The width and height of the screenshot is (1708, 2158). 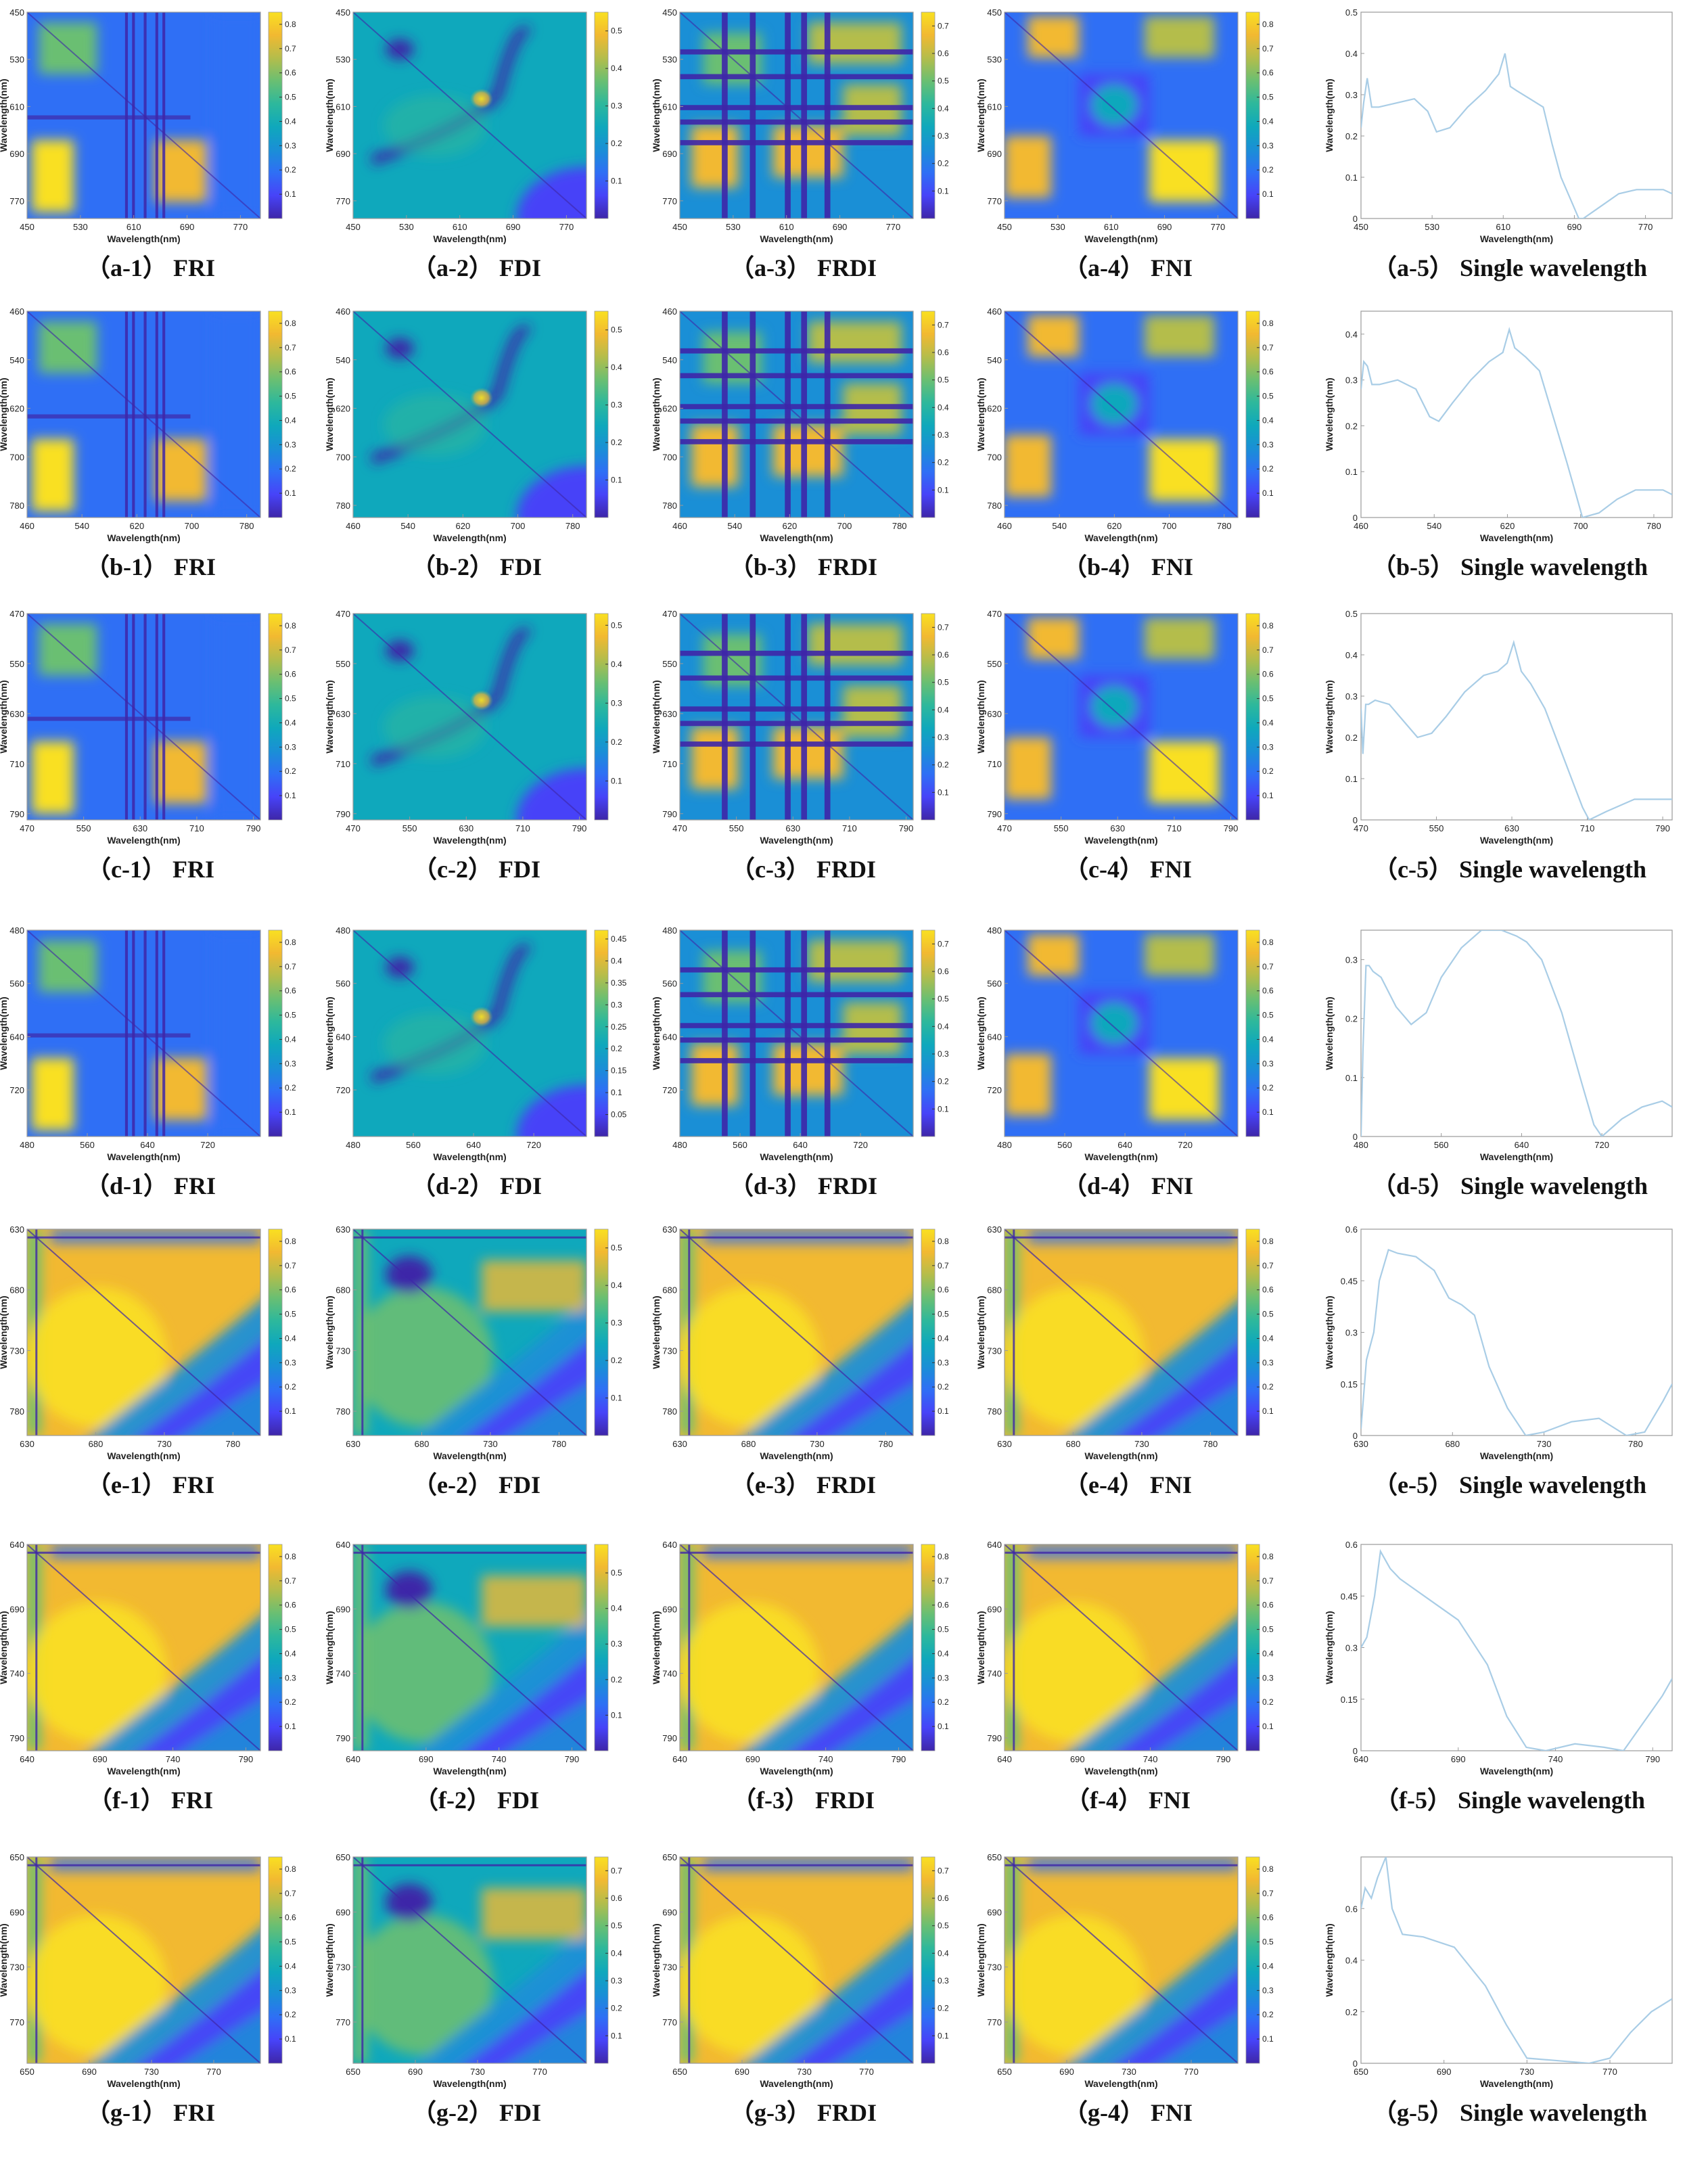 I want to click on x-tick-label: 450, so click(x=27, y=227).